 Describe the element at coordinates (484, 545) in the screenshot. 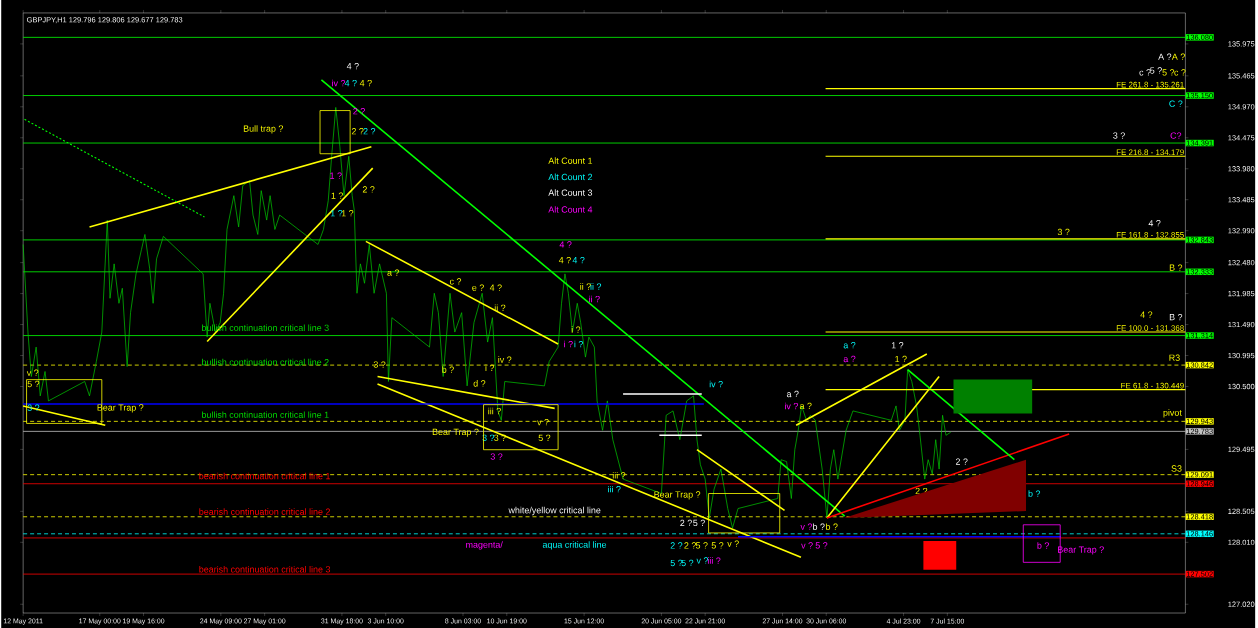

I see `annotation: magenta/` at that location.